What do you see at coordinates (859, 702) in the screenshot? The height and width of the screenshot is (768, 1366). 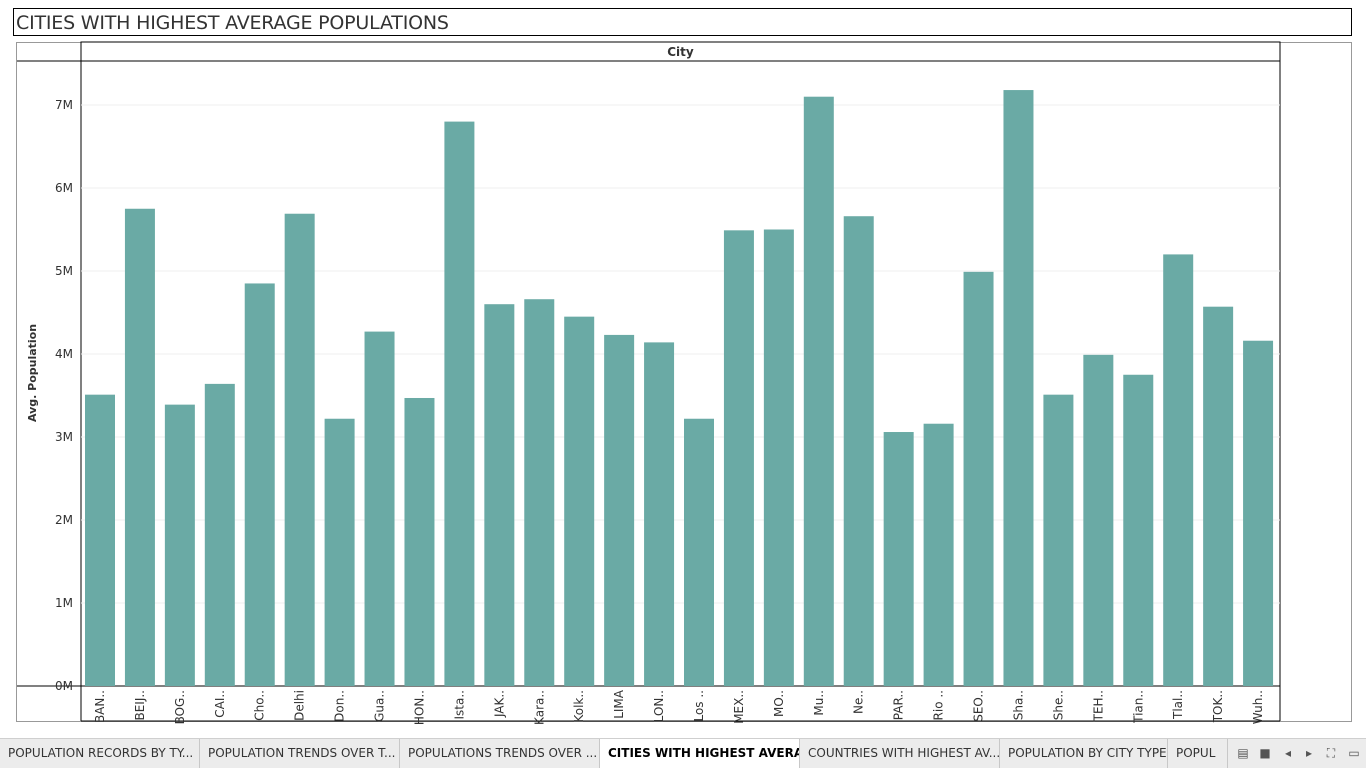 I see `category-label: Ne..` at bounding box center [859, 702].